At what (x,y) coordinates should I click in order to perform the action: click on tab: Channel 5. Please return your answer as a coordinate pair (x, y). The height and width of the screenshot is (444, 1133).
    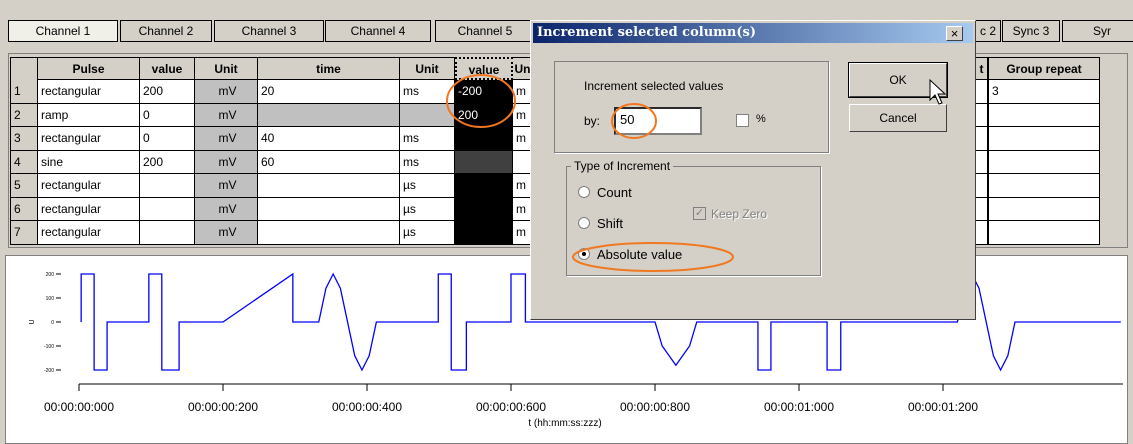
    Looking at the image, I should click on (485, 31).